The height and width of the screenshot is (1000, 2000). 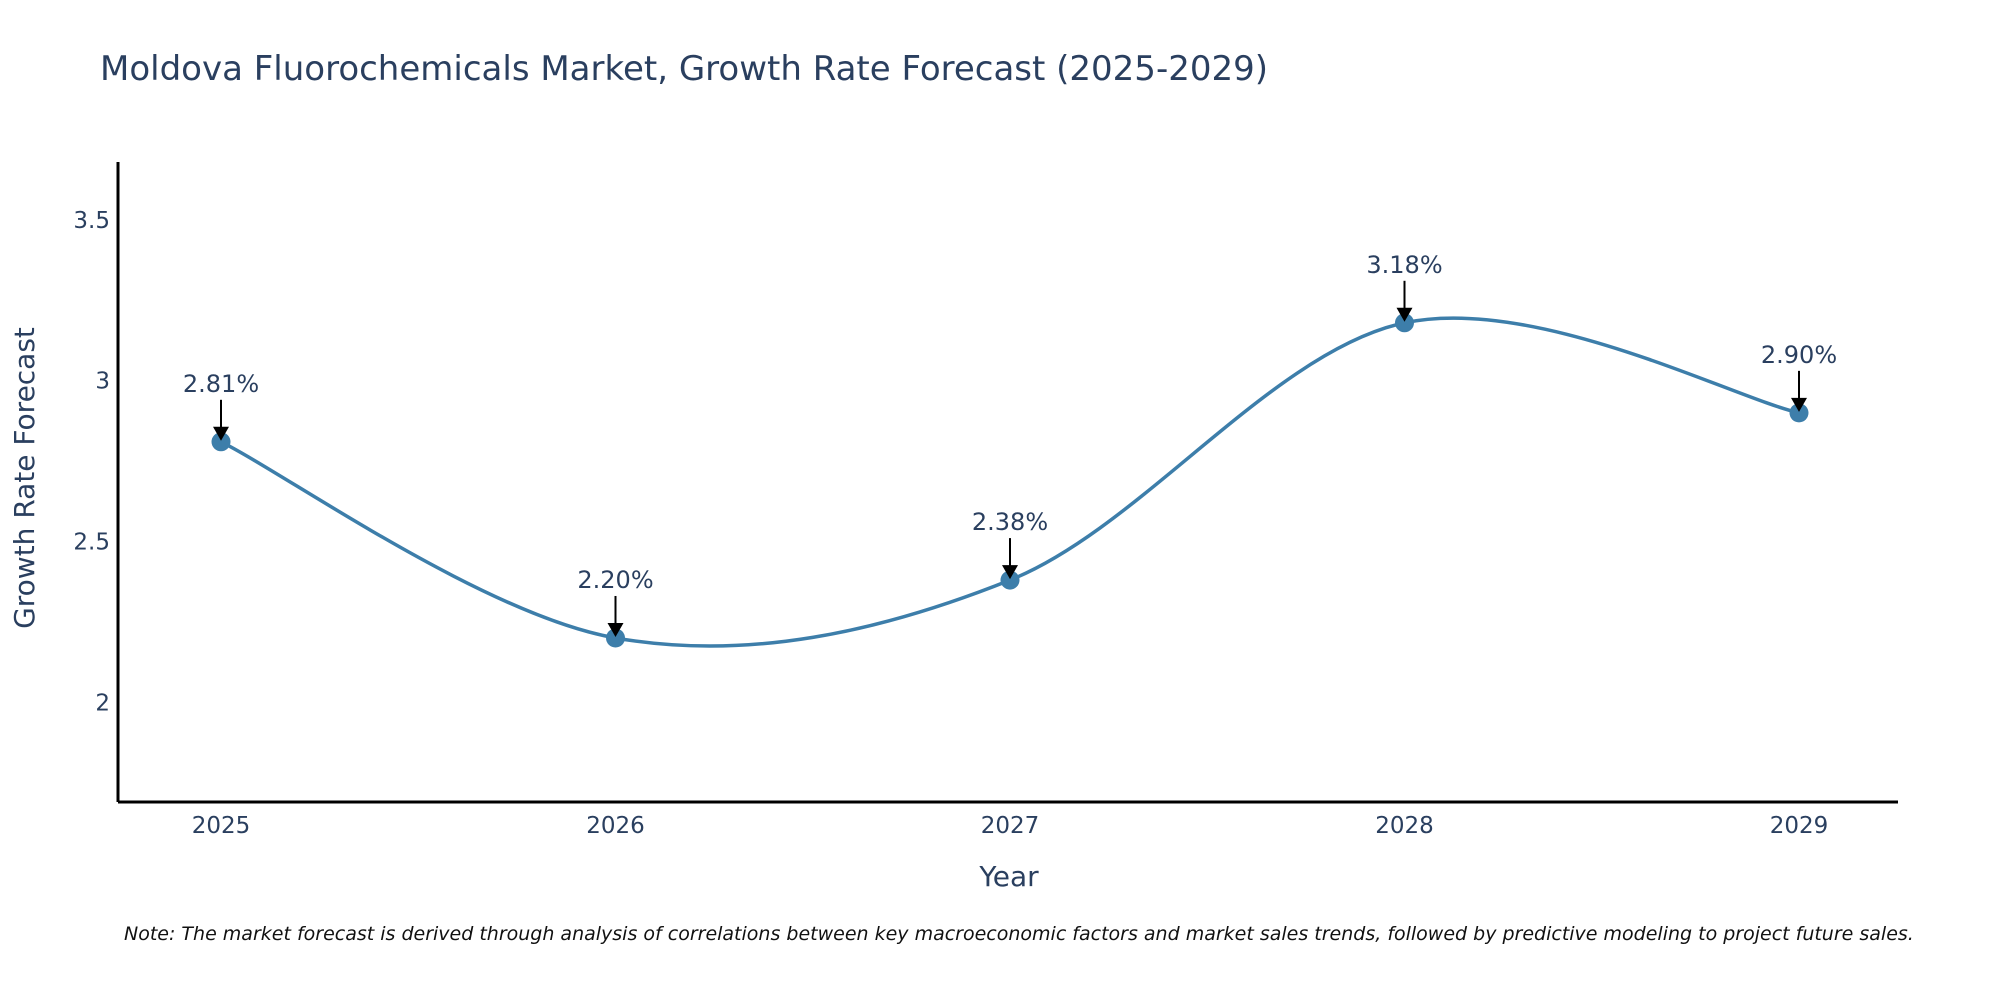 I want to click on x-tick-label: 2026, so click(x=615, y=826).